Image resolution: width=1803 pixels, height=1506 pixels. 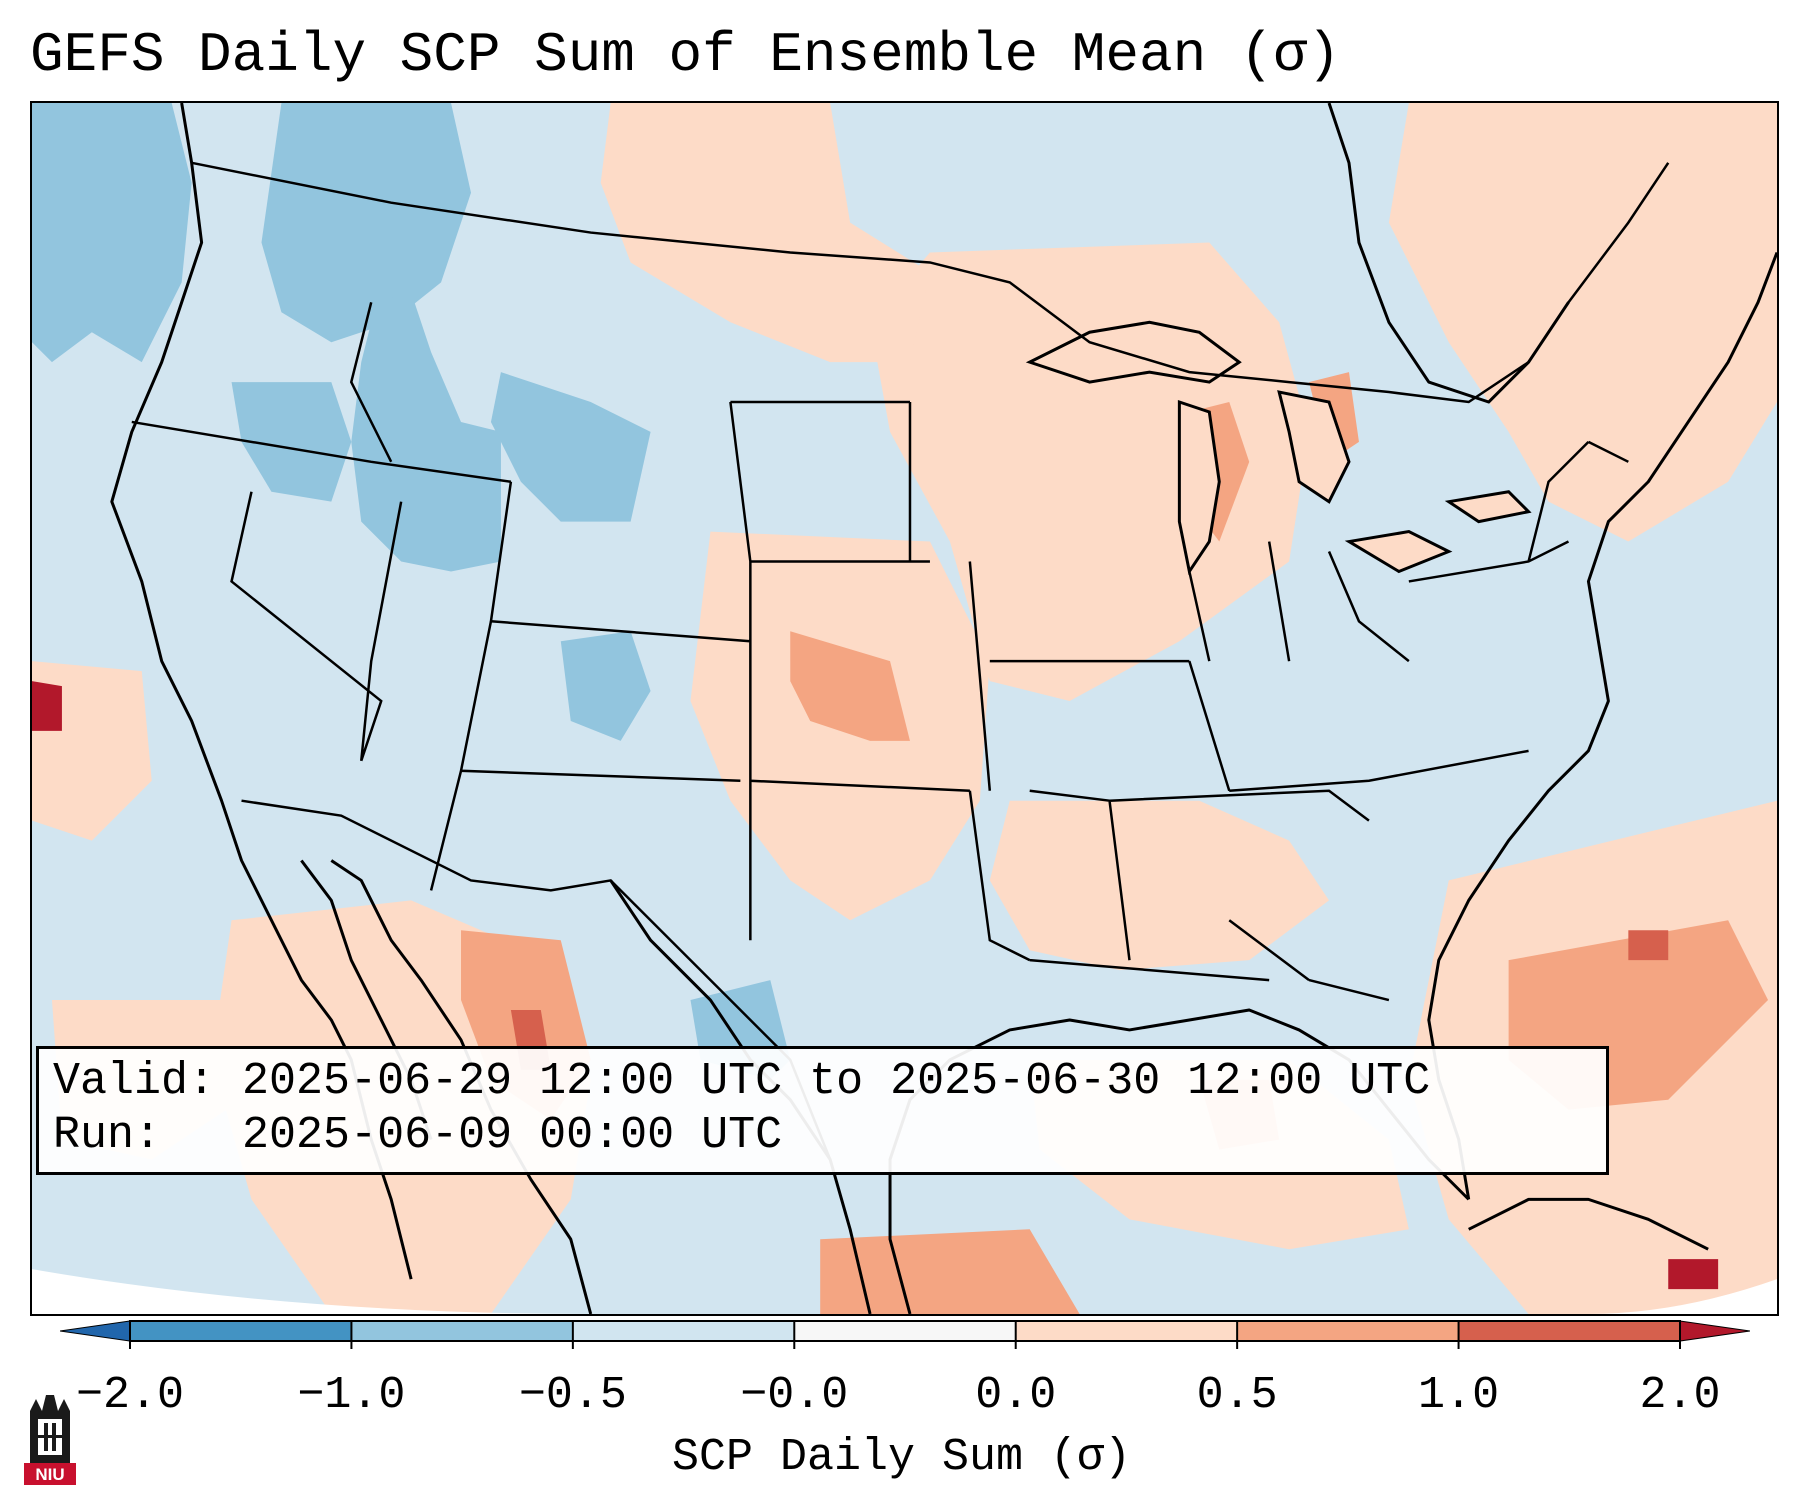 I want to click on mexico-west-coast, so click(x=461, y=1086).